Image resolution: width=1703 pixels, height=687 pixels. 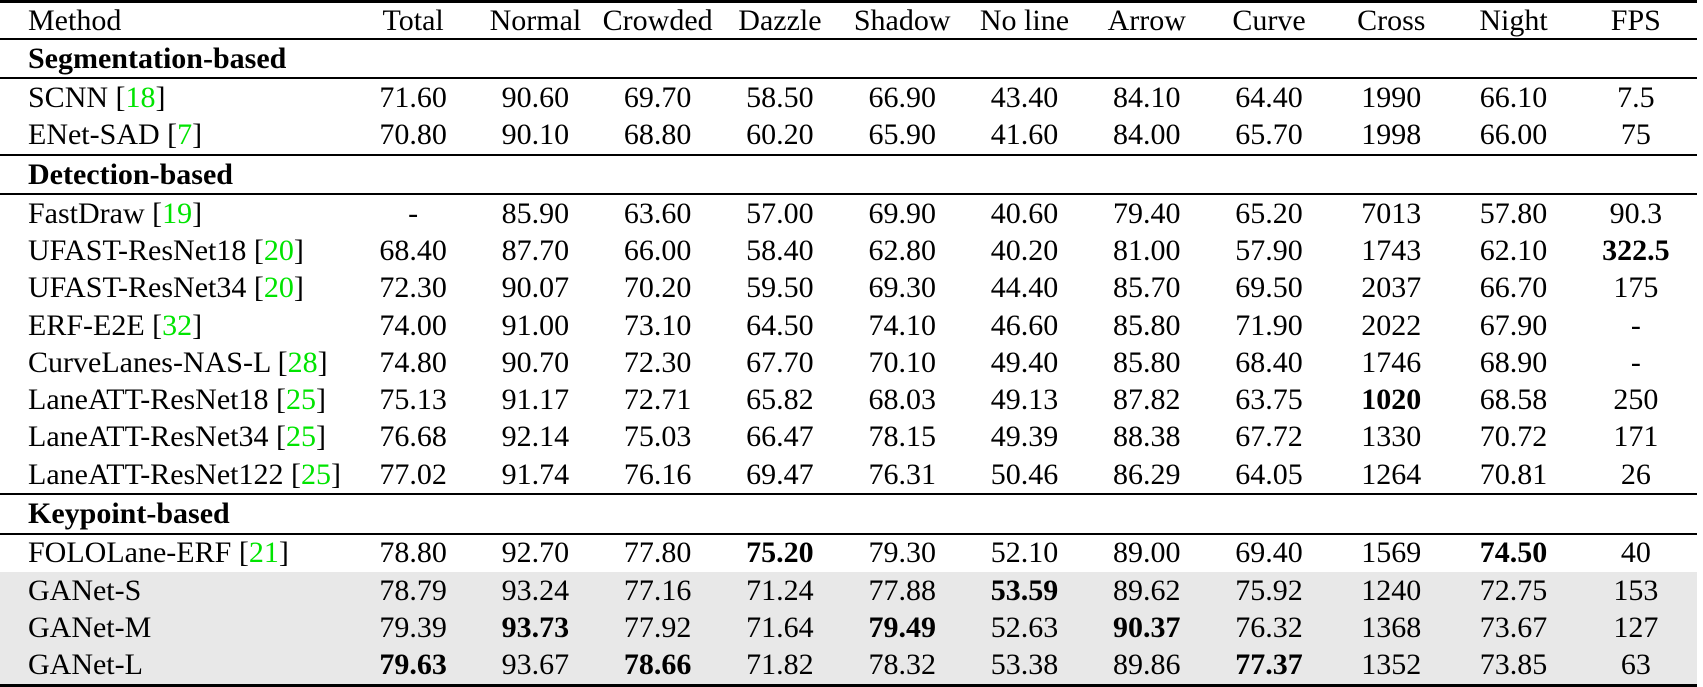 I want to click on metric-cell-no-line: 49.40, so click(x=1024, y=362).